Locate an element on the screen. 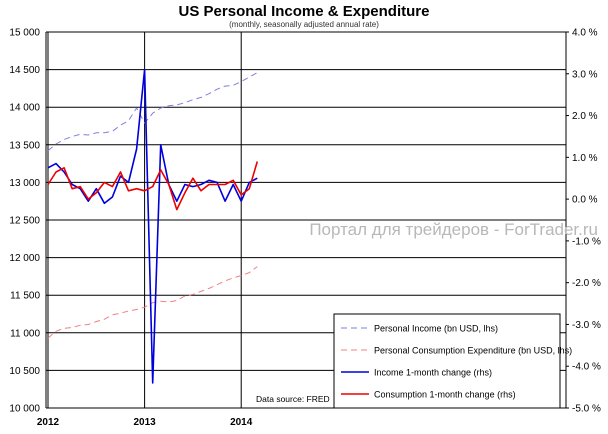 Image resolution: width=608 pixels, height=434 pixels. y-right-tick-label: 1.0 % is located at coordinates (585, 158).